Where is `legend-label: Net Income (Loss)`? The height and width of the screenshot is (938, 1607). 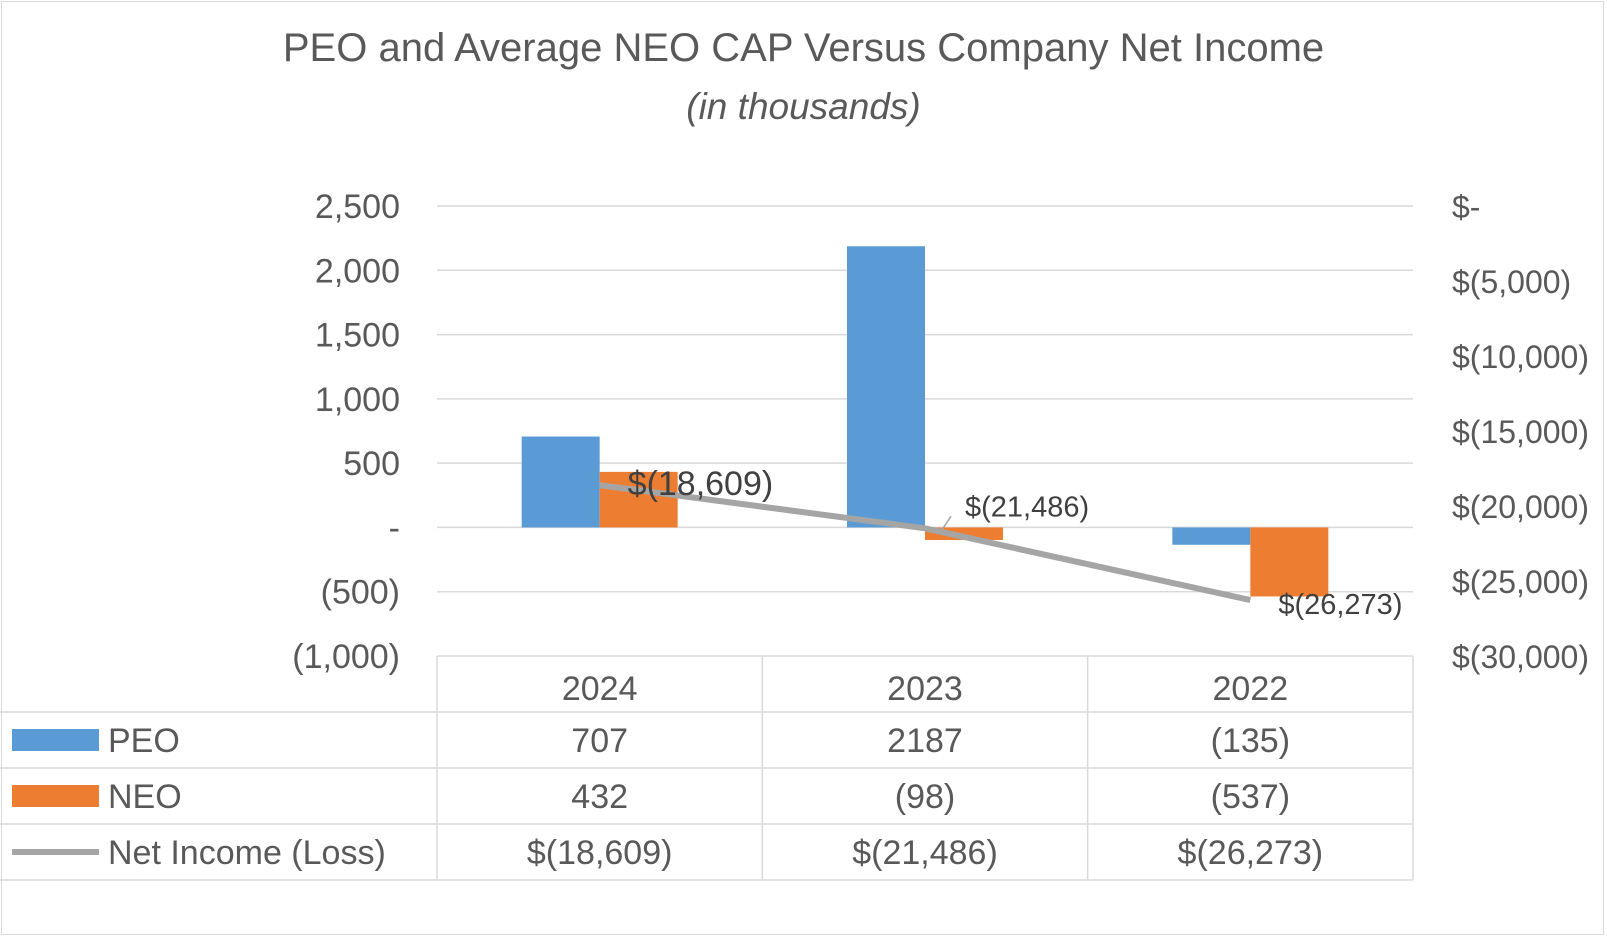
legend-label: Net Income (Loss) is located at coordinates (247, 853).